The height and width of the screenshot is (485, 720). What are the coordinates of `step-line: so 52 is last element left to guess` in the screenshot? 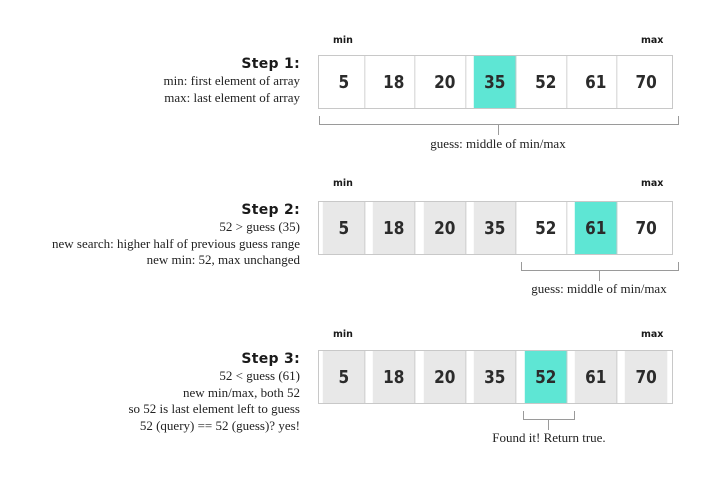 It's located at (214, 409).